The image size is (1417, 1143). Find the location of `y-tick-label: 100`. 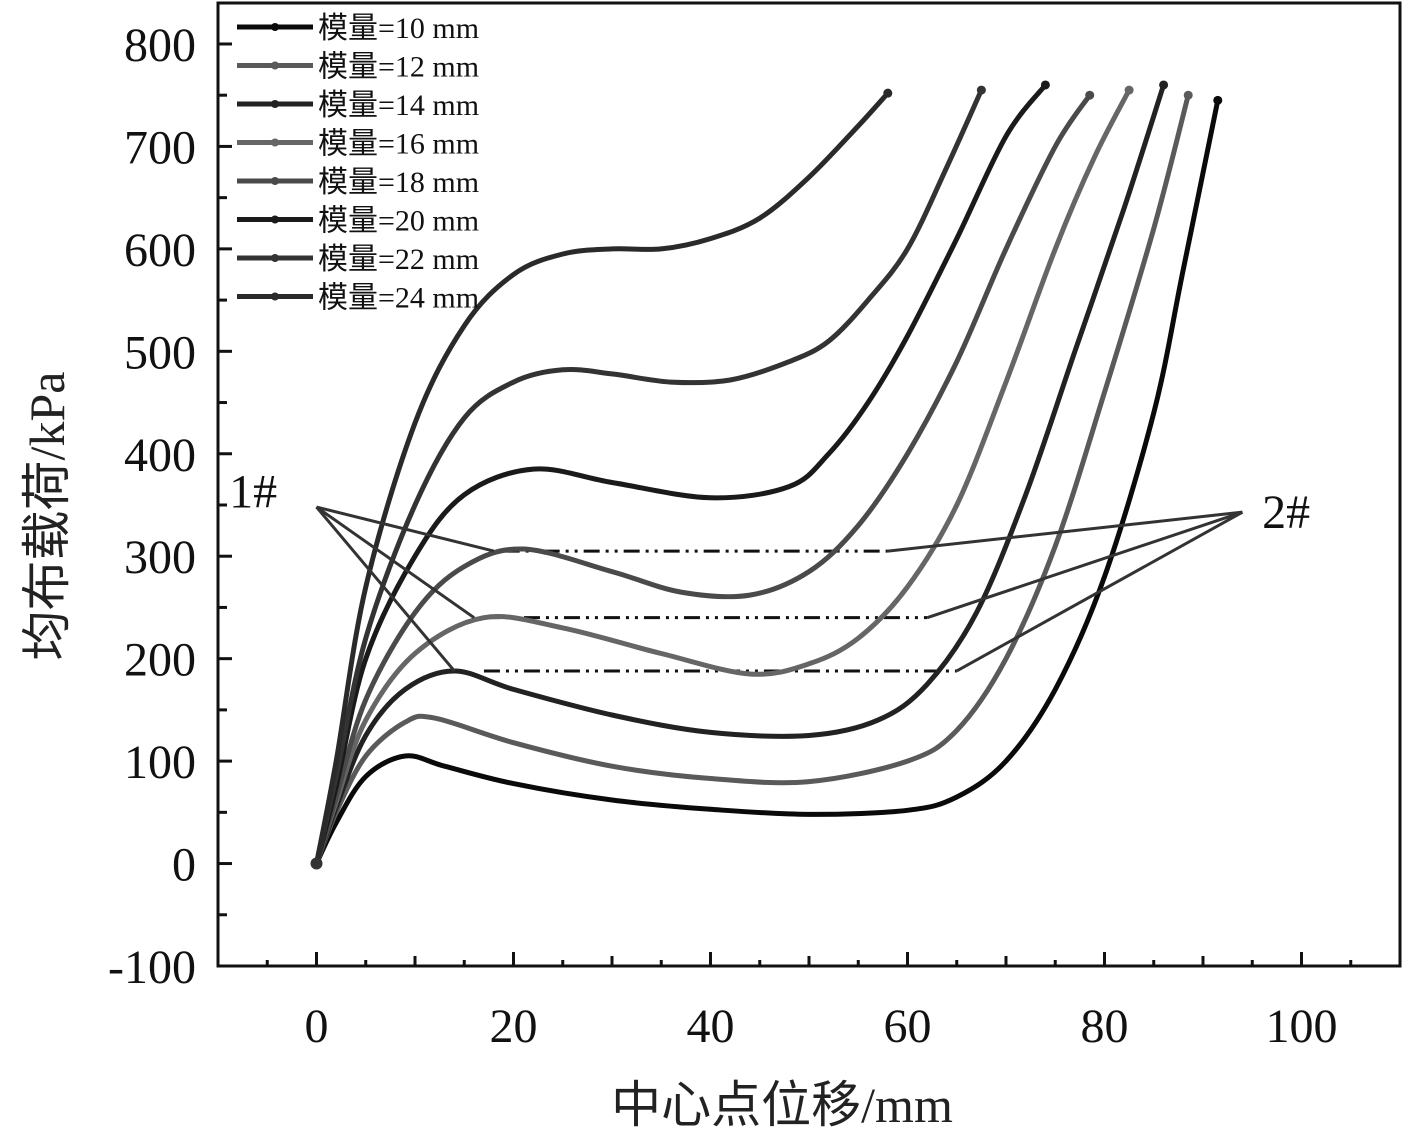

y-tick-label: 100 is located at coordinates (160, 762).